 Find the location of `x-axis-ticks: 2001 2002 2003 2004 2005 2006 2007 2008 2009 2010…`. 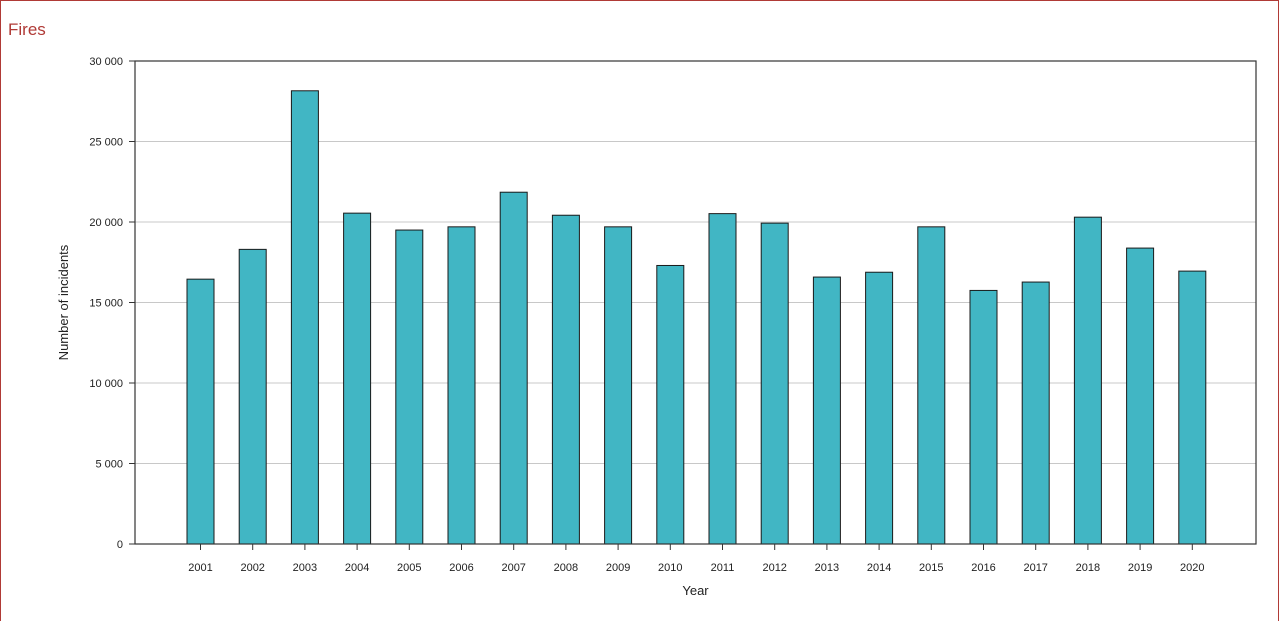

x-axis-ticks: 2001 2002 2003 2004 2005 2006 2007 2008 2009 2010… is located at coordinates (696, 559).